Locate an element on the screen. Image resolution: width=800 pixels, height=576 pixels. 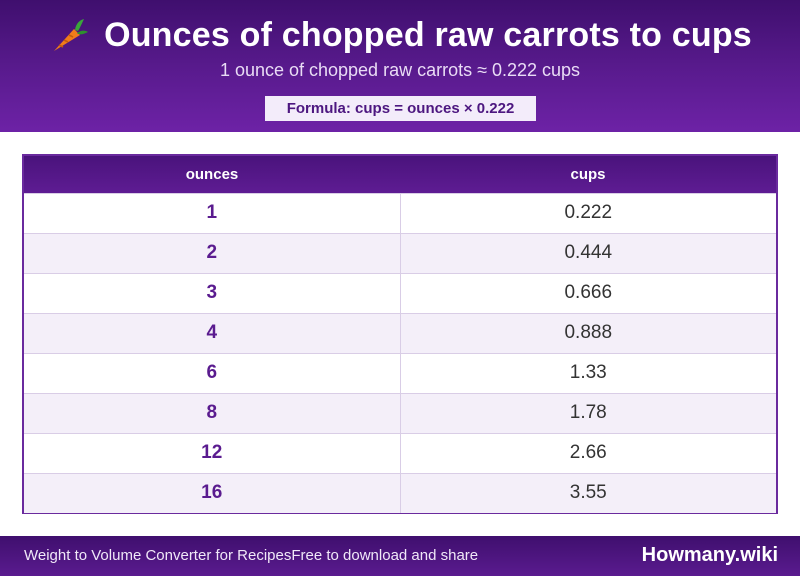
table-row: 16 3.55 is located at coordinates (400, 492).